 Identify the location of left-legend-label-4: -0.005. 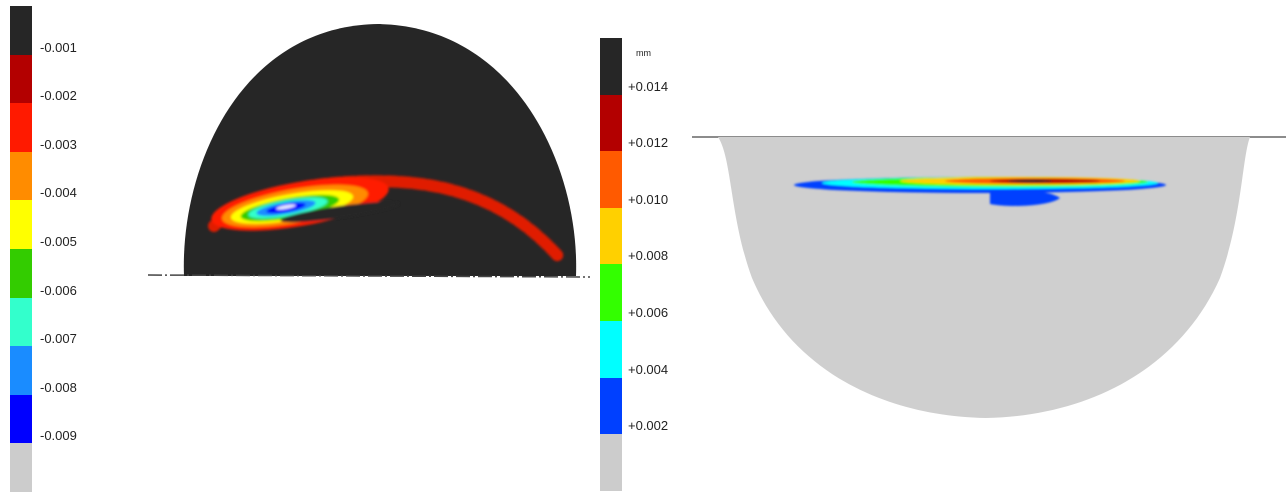
(58, 241).